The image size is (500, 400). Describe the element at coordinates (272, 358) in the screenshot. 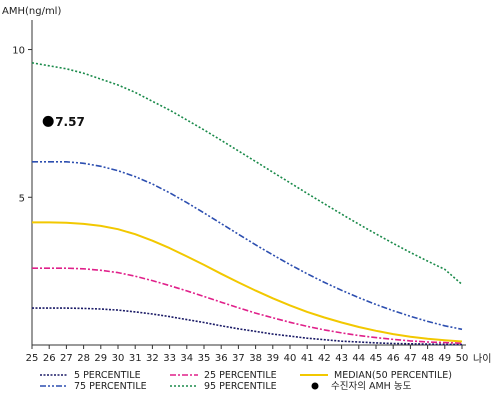

I see `x-tick-label: 39` at that location.